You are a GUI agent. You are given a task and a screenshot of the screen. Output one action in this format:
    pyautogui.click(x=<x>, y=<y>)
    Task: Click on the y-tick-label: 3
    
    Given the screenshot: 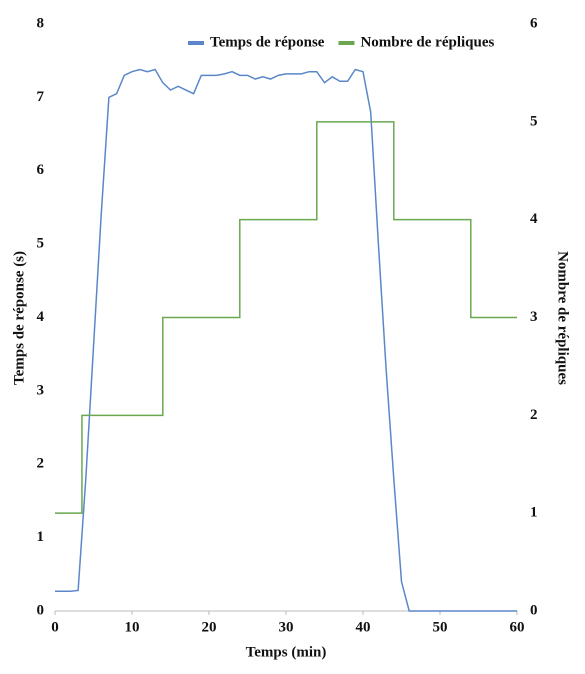 What is the action you would take?
    pyautogui.click(x=41, y=390)
    